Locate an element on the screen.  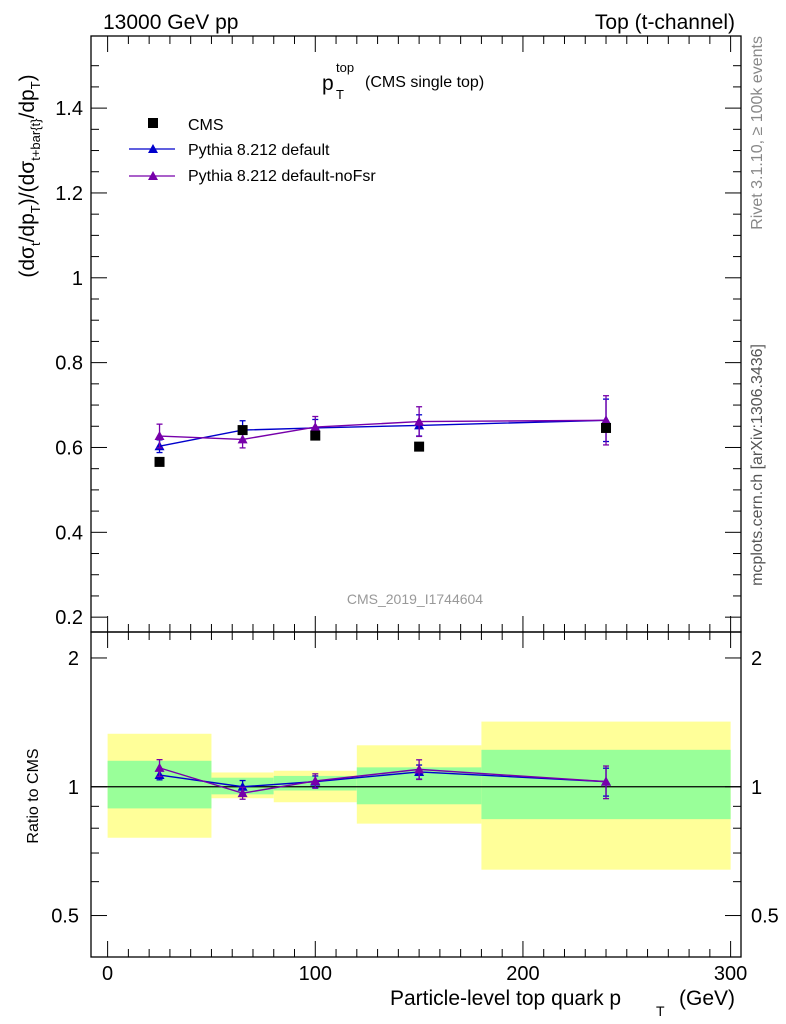
main-y-tick-label: 0.6 is located at coordinates (69, 448).